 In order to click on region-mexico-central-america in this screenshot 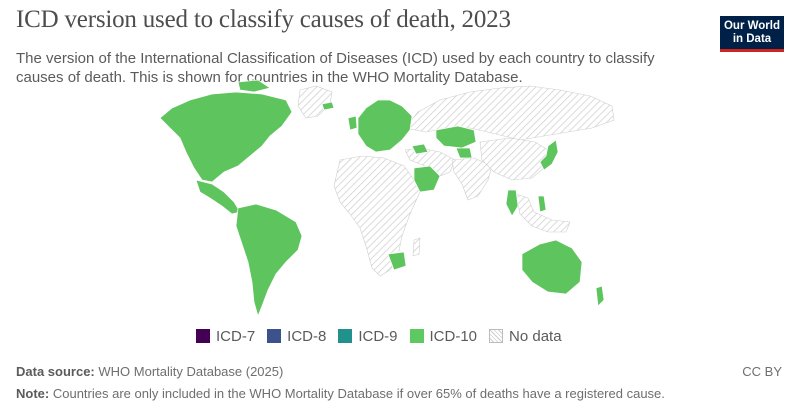, I will do `click(218, 197)`.